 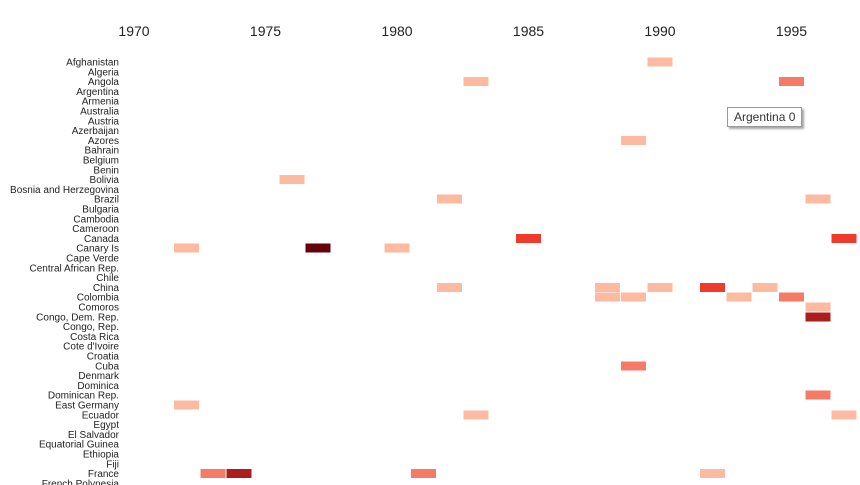 What do you see at coordinates (187, 405) in the screenshot?
I see `heatmap-cell-east-germany-1972` at bounding box center [187, 405].